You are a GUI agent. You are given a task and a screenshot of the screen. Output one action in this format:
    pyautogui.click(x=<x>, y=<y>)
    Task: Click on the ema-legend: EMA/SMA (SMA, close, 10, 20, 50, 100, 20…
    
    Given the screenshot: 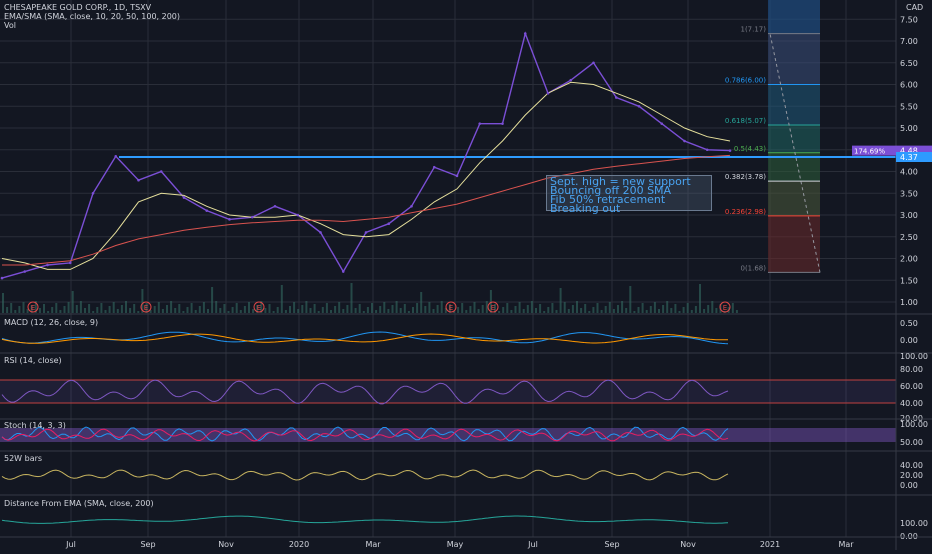 What is the action you would take?
    pyautogui.click(x=92, y=16)
    